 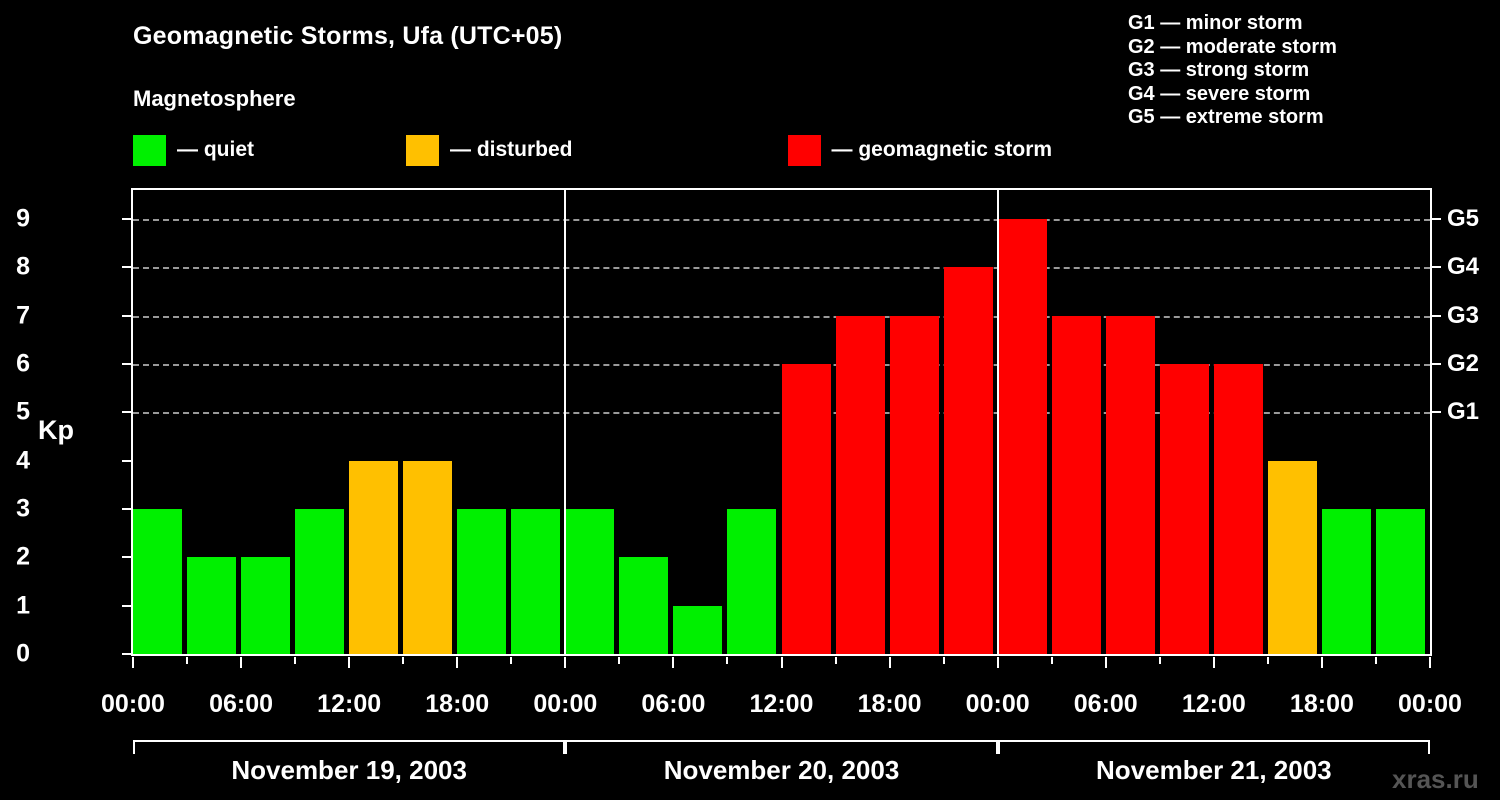 What do you see at coordinates (781, 704) in the screenshot?
I see `x-tick-label-6: 12:00` at bounding box center [781, 704].